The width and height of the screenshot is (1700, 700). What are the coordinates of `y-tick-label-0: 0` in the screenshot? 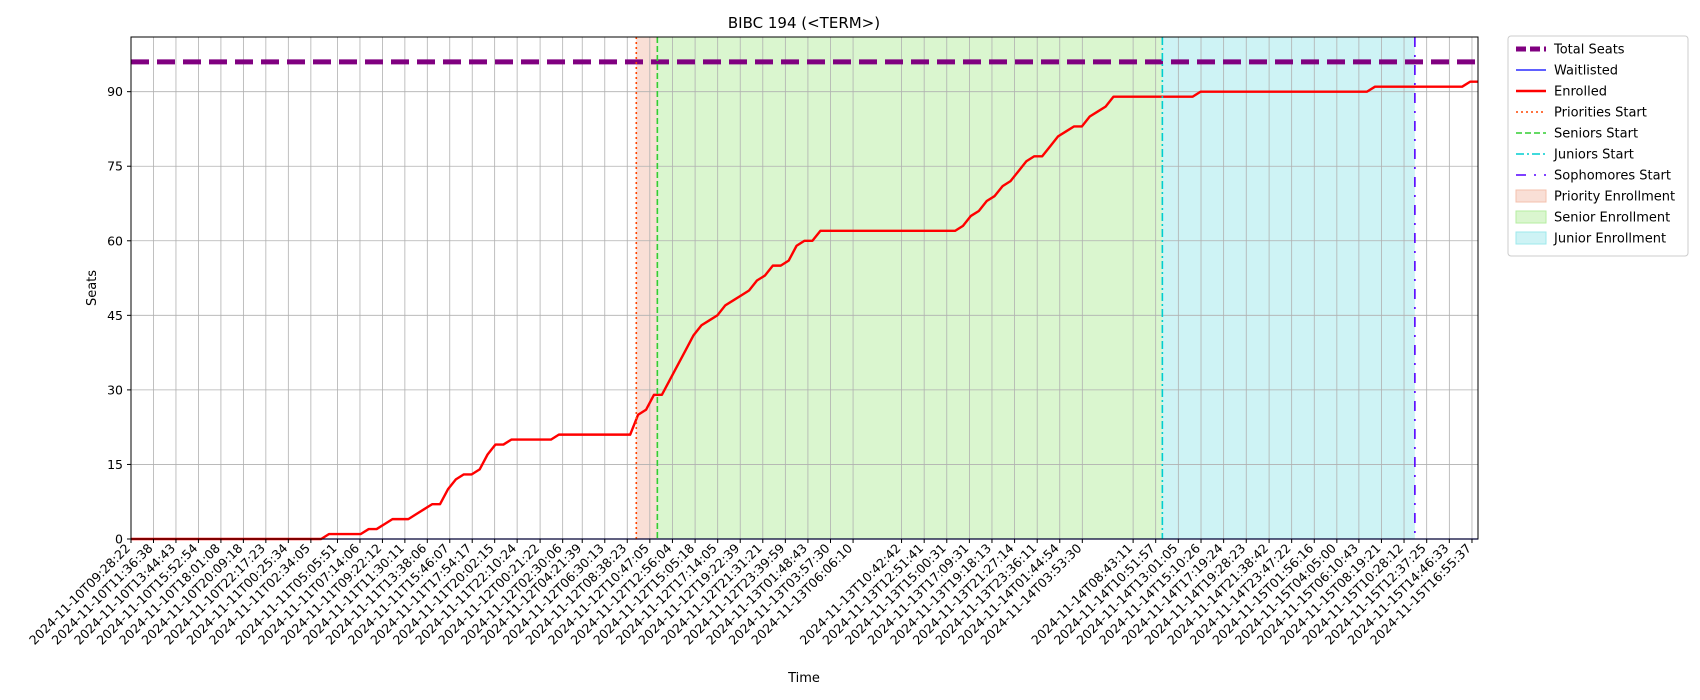 It's located at (119, 539).